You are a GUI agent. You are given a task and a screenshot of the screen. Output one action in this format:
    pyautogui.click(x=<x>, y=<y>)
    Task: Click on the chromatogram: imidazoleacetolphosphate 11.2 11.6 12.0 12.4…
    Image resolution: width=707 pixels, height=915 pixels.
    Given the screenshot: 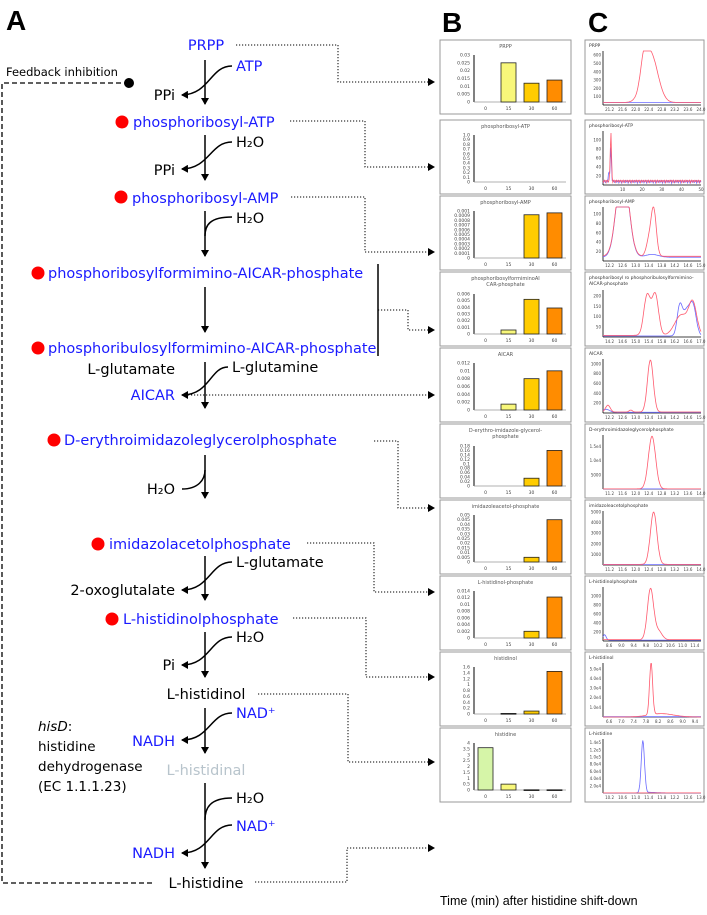 What is the action you would take?
    pyautogui.click(x=645, y=537)
    